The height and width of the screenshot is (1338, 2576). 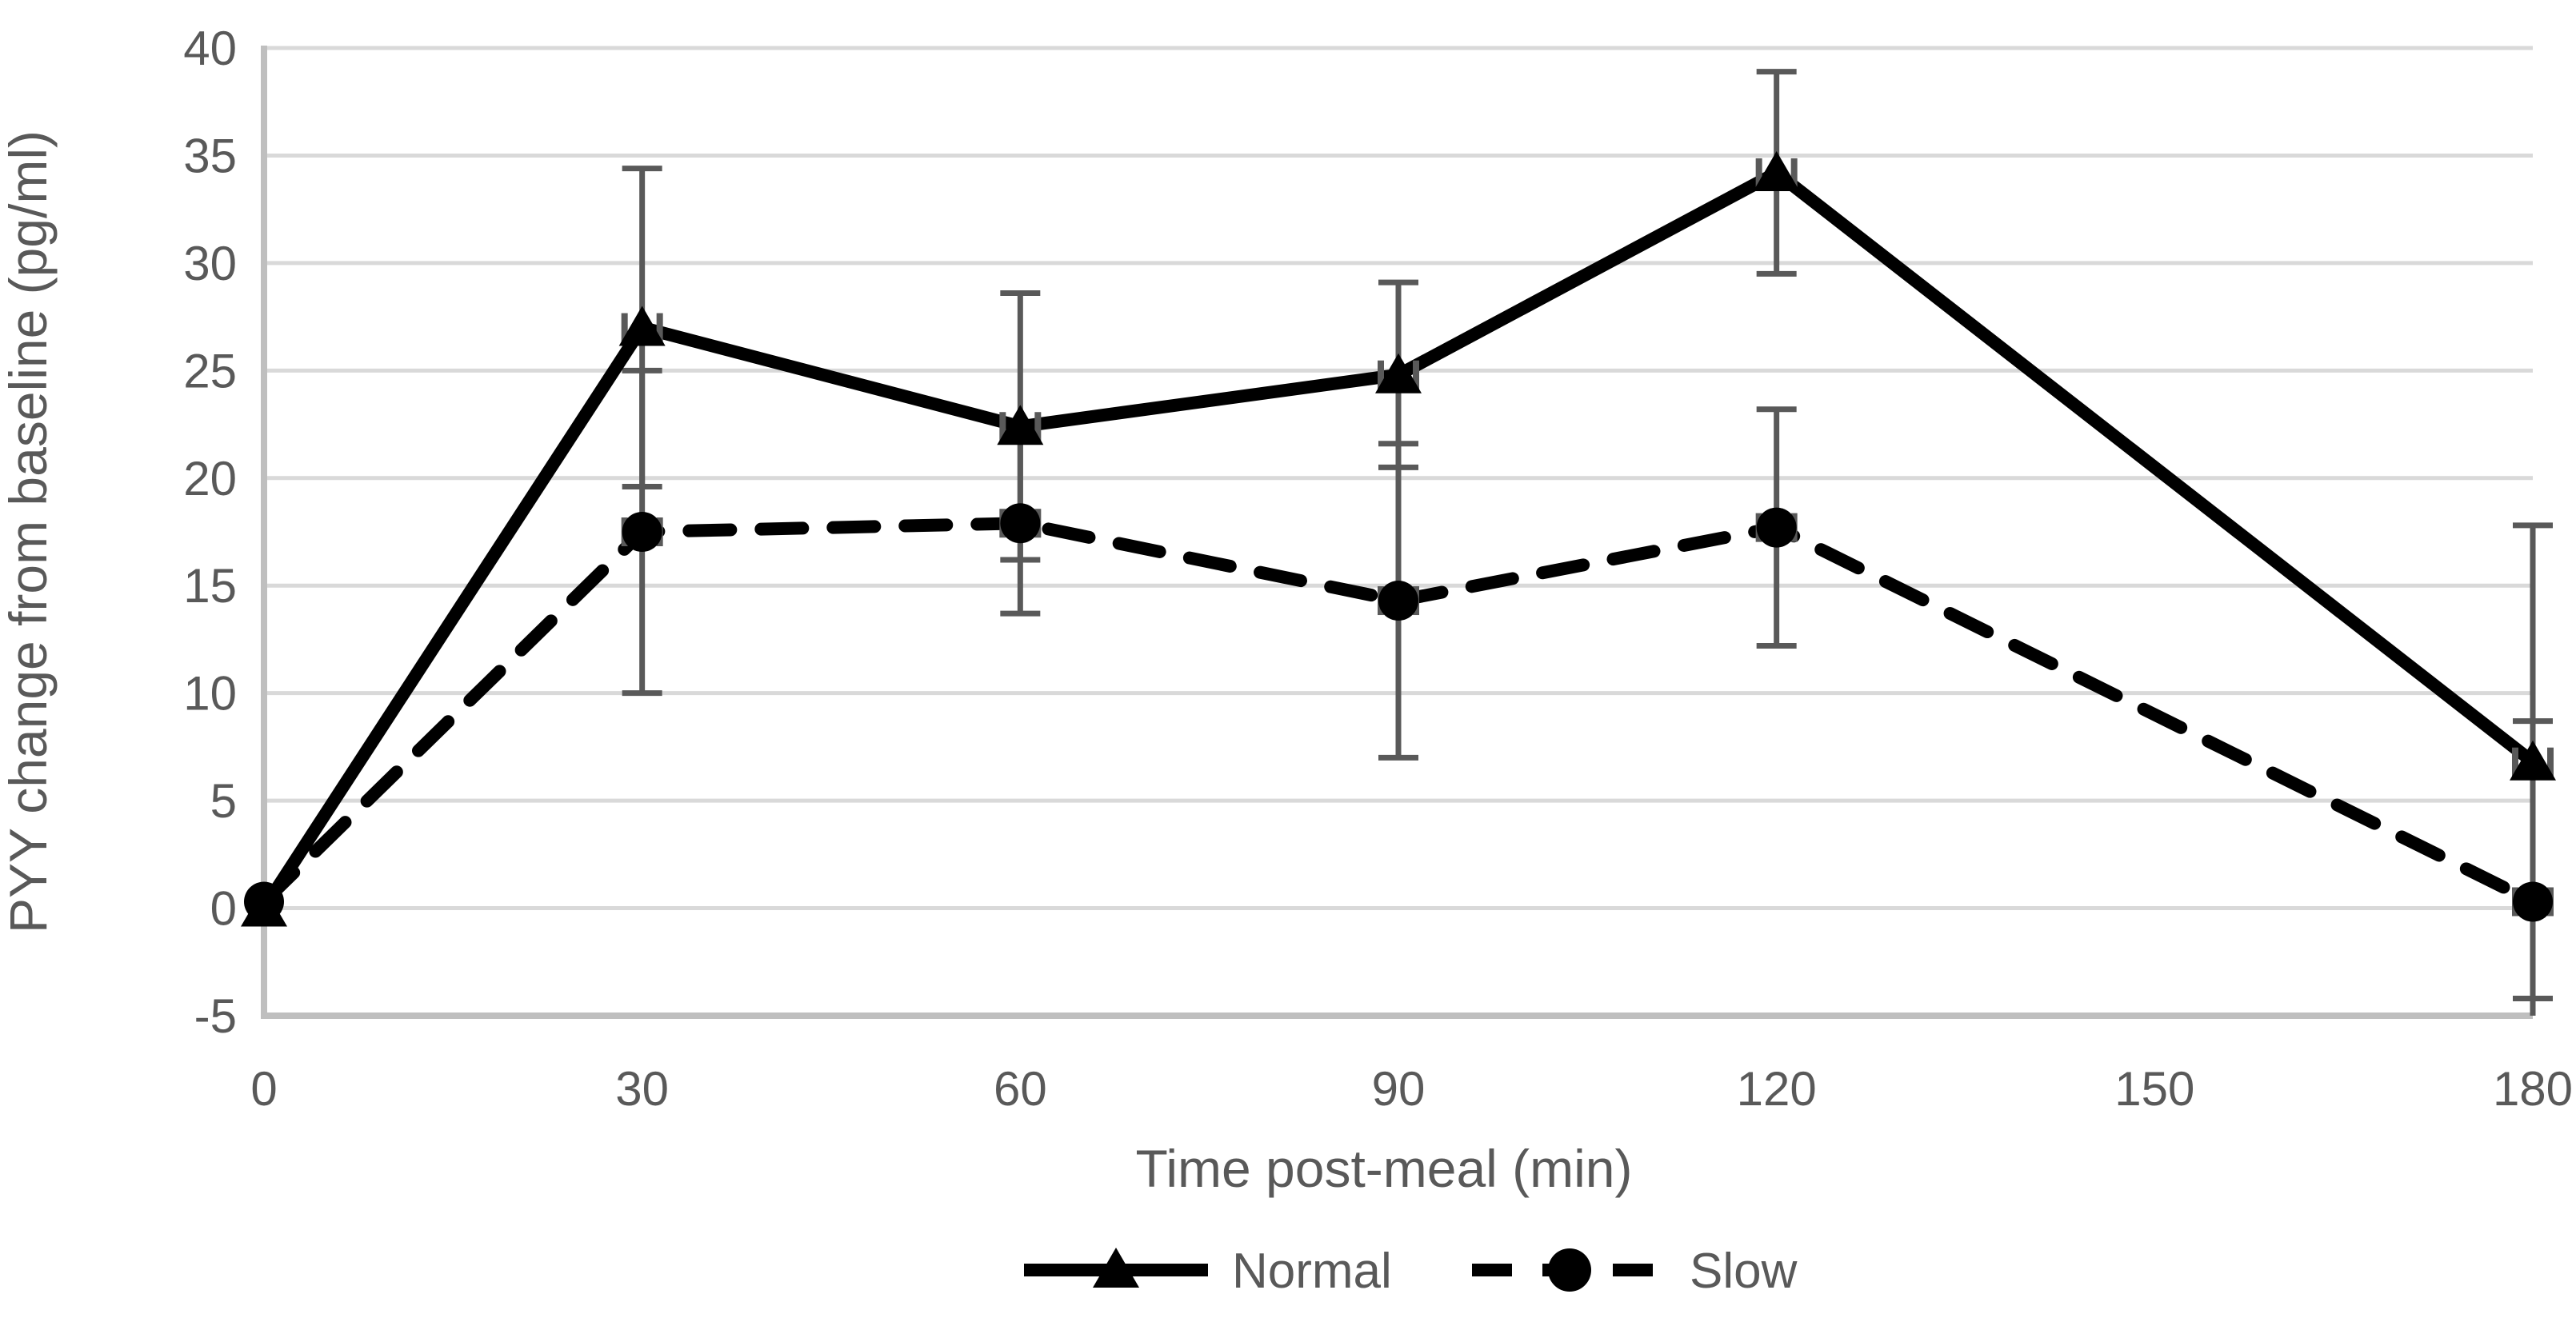 What do you see at coordinates (210, 371) in the screenshot?
I see `y-tick-label: 25` at bounding box center [210, 371].